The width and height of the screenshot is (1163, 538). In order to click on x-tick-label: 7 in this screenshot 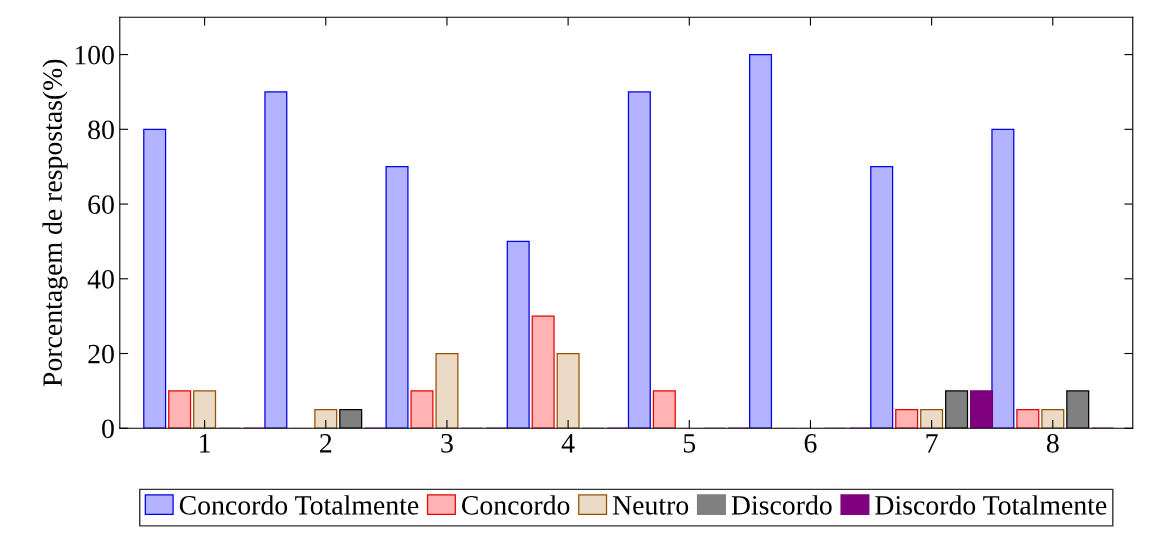, I will do `click(932, 443)`.